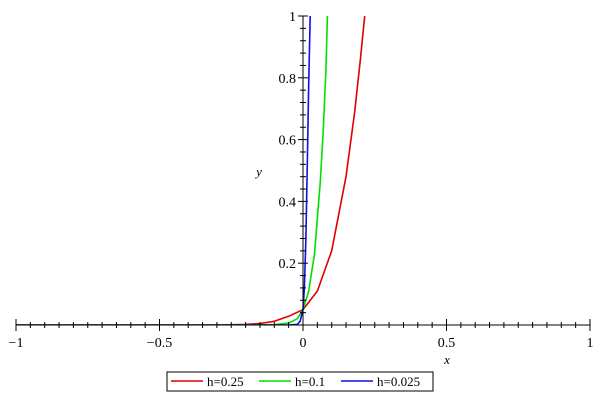 The height and width of the screenshot is (400, 600). Describe the element at coordinates (303, 343) in the screenshot. I see `x-tick-label: 0` at that location.